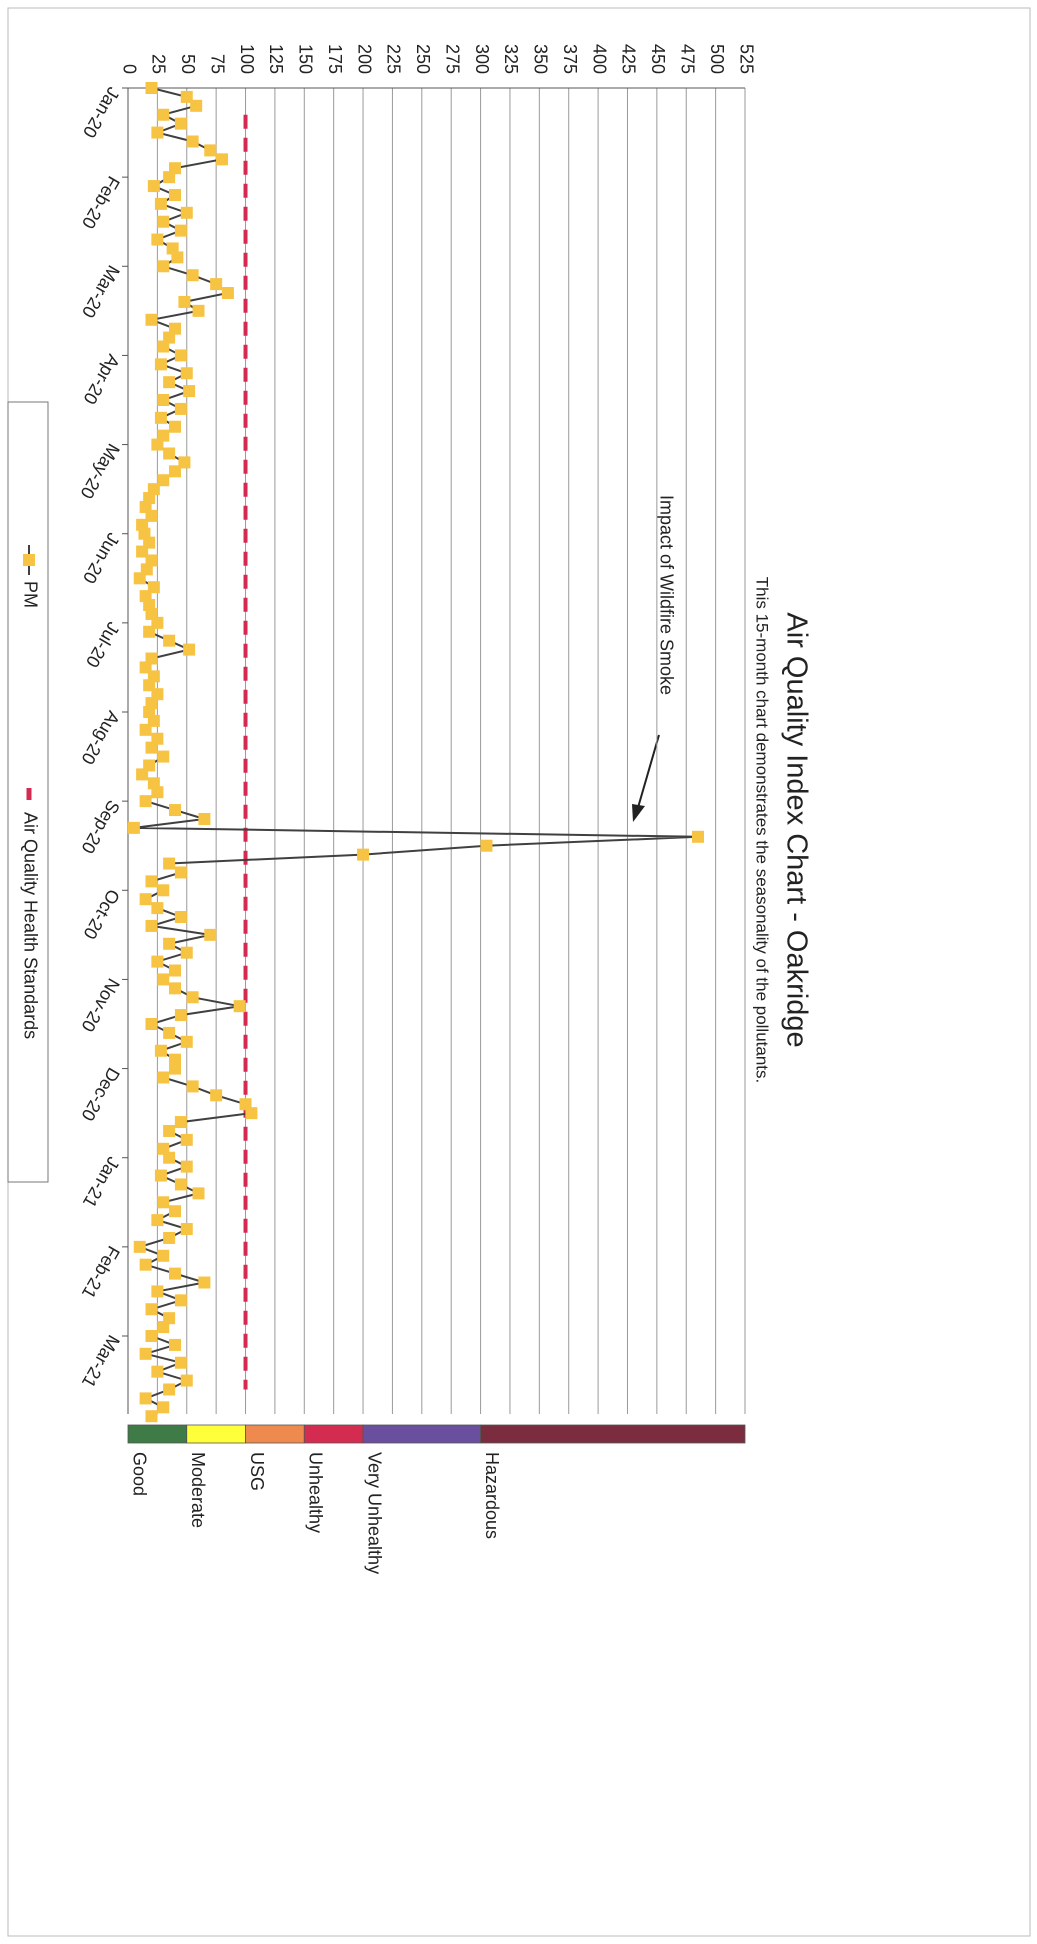 This screenshot has height=1944, width=1037. What do you see at coordinates (374, 1513) in the screenshot?
I see `aqi-band-label: Very Unhealthy` at bounding box center [374, 1513].